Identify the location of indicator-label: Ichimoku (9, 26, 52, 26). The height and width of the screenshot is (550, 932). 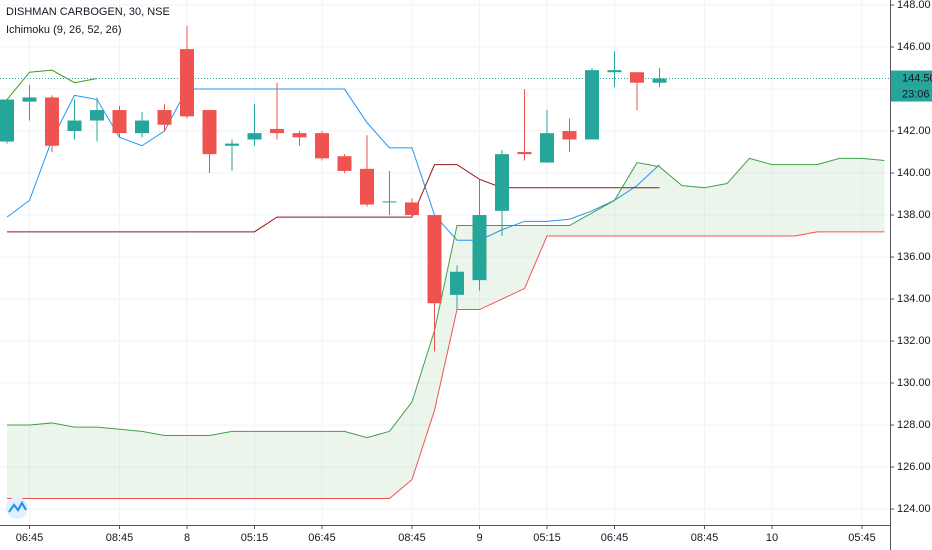
(64, 30).